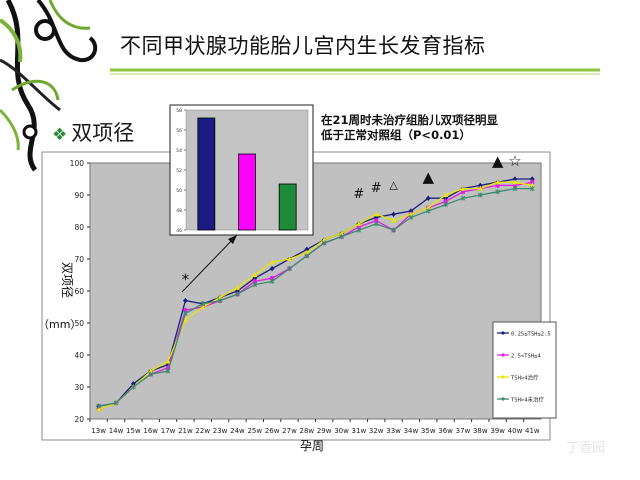  I want to click on inset-y-tick-label: 54, so click(179, 151).